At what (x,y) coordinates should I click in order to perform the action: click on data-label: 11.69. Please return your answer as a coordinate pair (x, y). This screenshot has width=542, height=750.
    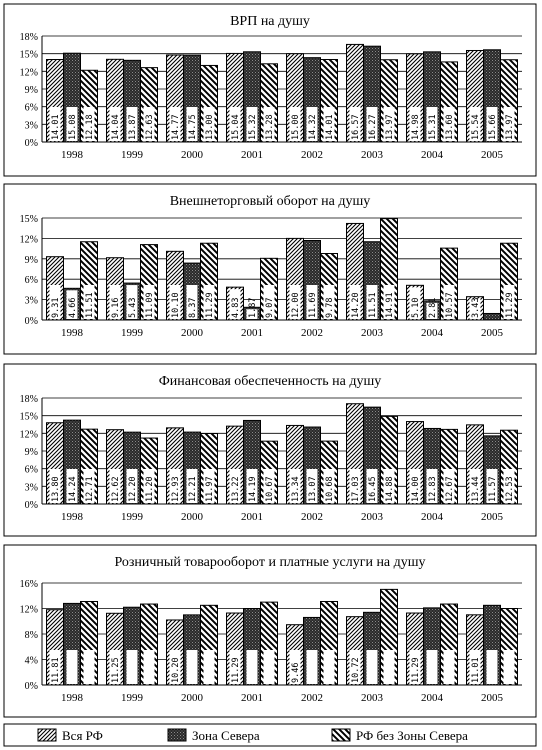
    Looking at the image, I should click on (313, 305).